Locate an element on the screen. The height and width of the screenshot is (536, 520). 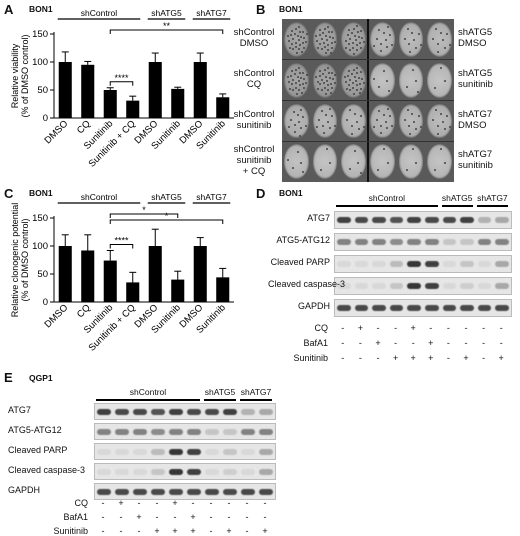
dish-label-line: + CQ is located at coordinates (254, 172).